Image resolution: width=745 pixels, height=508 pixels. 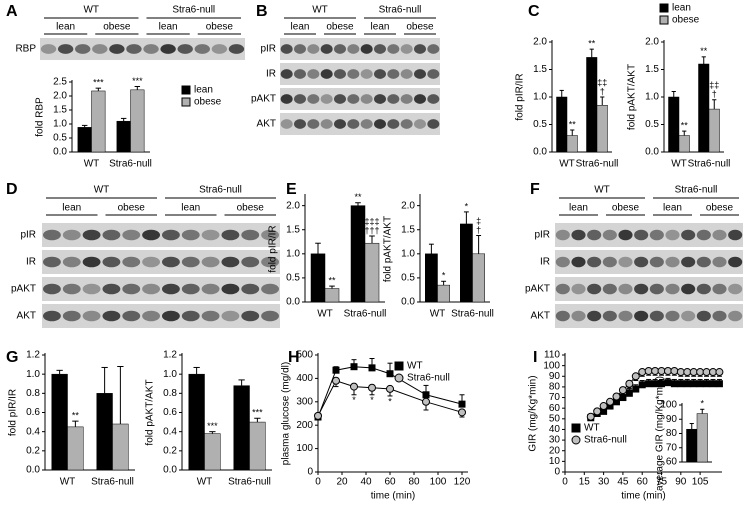 I want to click on x-tick-label: 75, so click(x=662, y=482).